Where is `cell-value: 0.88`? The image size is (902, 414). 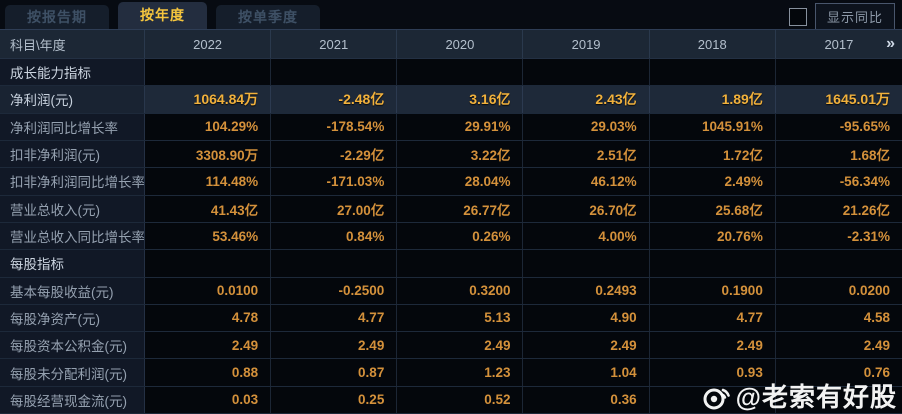
cell-value: 0.88 is located at coordinates (208, 372).